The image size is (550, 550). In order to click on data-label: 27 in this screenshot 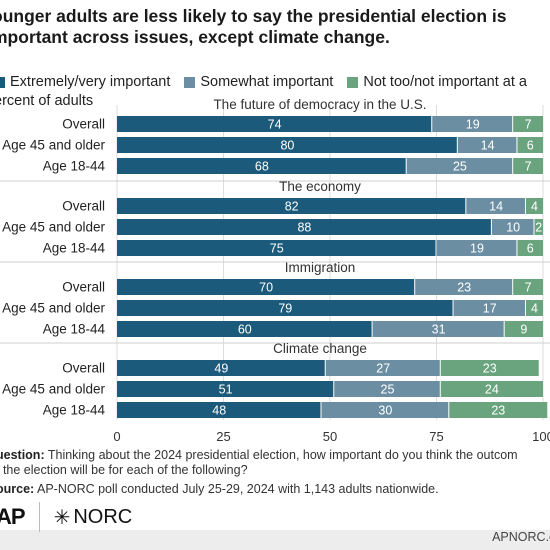, I will do `click(383, 369)`.